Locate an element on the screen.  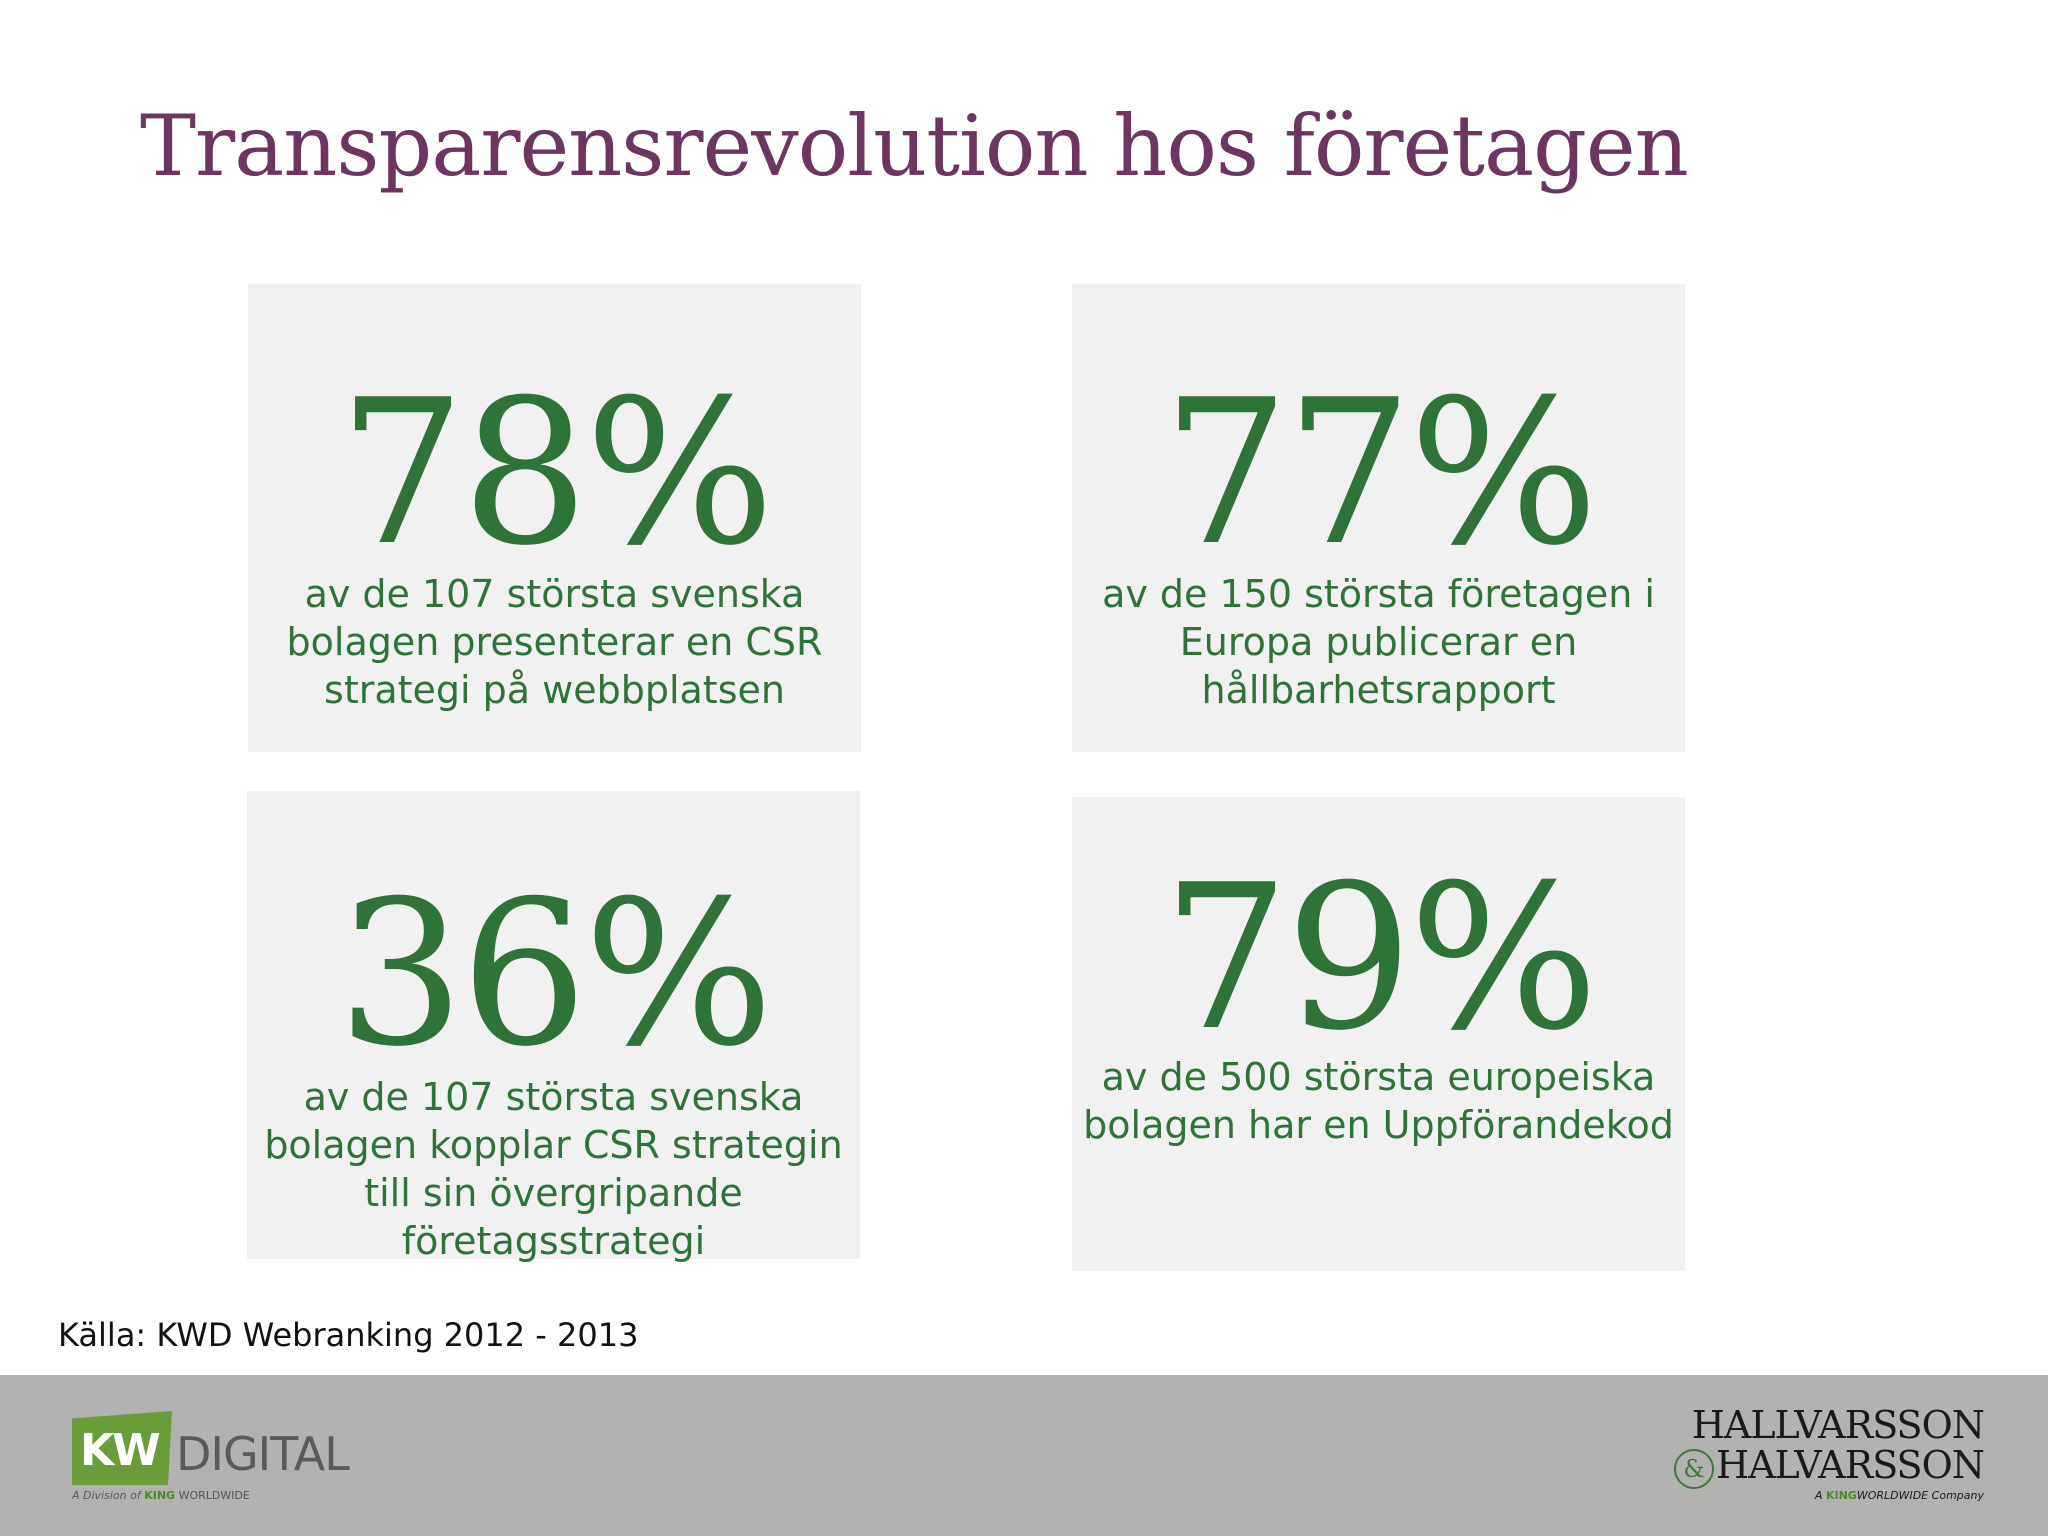
hh-tagline-brand: KING is located at coordinates (1841, 1495).